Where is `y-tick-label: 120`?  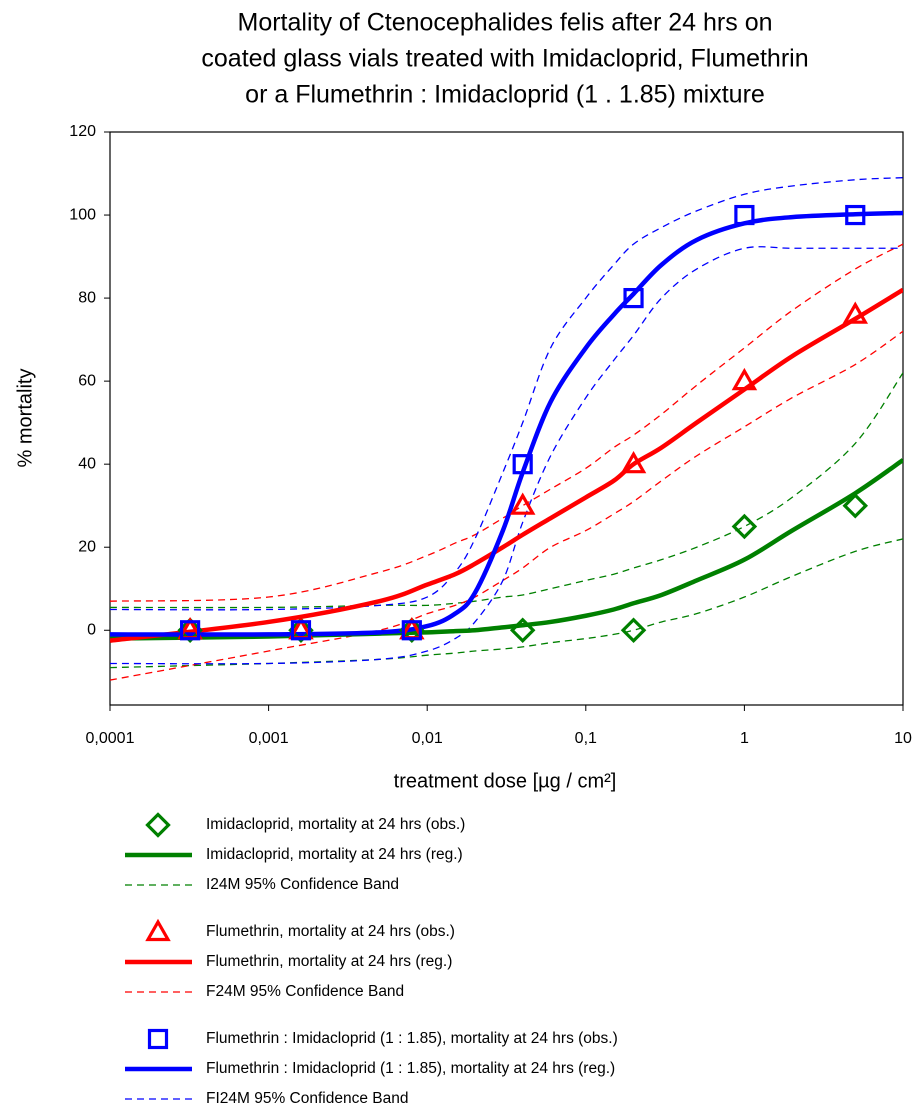 y-tick-label: 120 is located at coordinates (82, 131).